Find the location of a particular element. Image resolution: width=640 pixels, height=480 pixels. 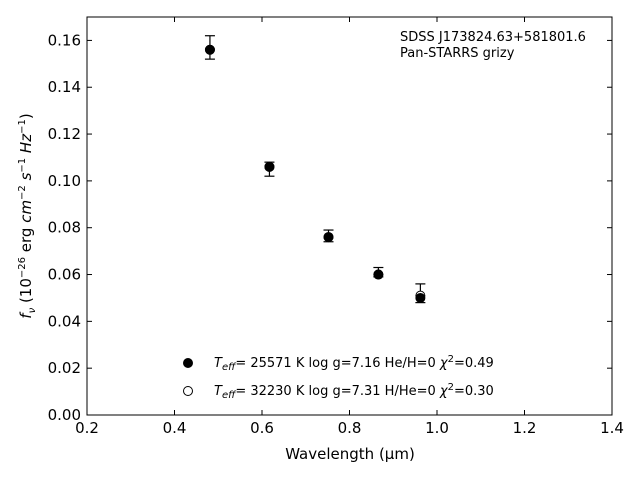

legend-filled-label: Teff= 25571 K log g=7.16 He/H=0 χ2=0.49 is located at coordinates (354, 363).